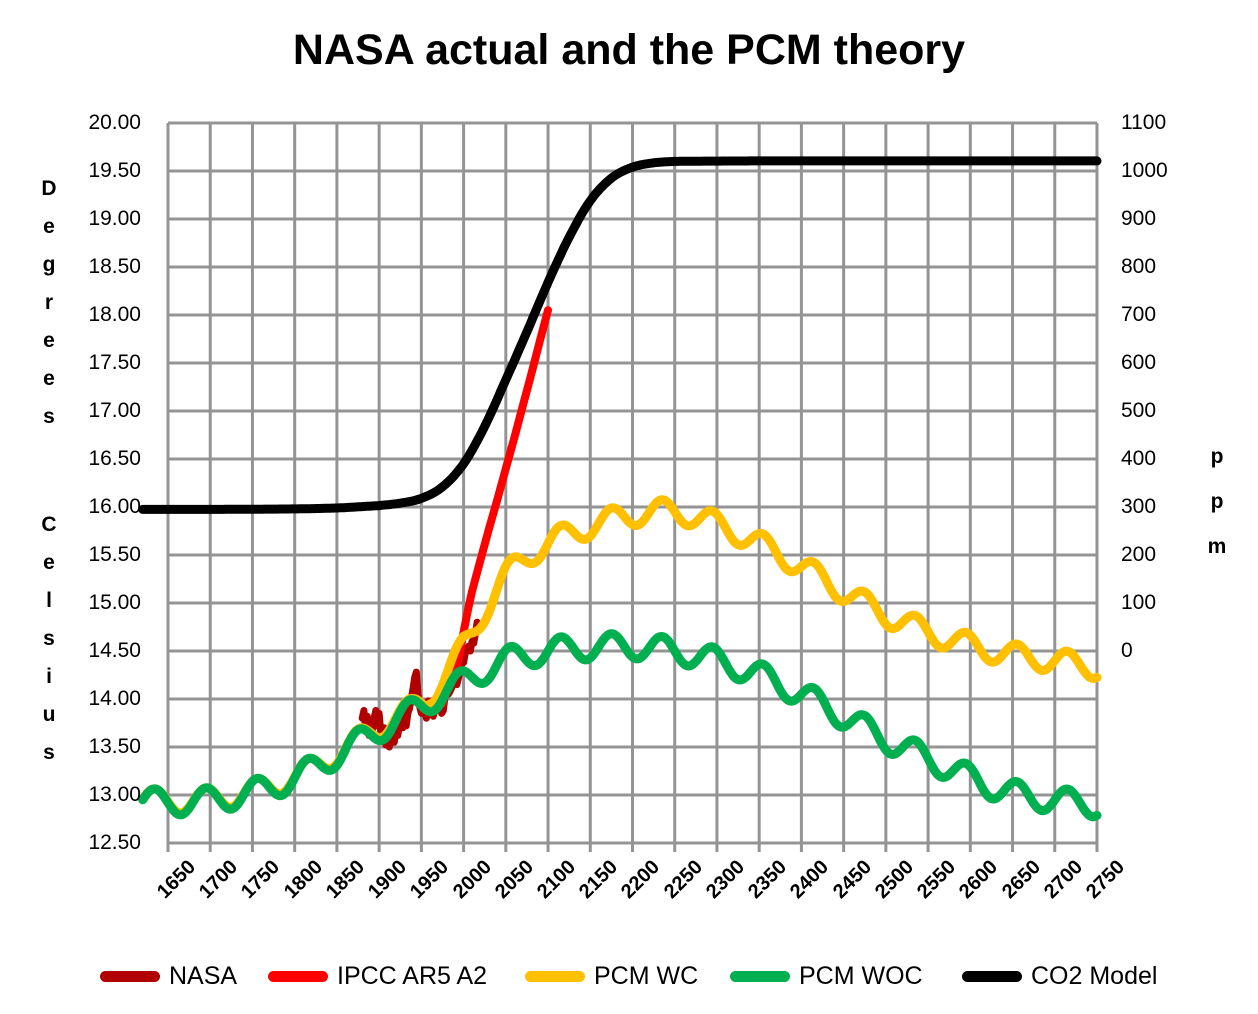 The image size is (1258, 1014). What do you see at coordinates (760, 976) in the screenshot?
I see `pcm-woc-line-swatch-icon` at bounding box center [760, 976].